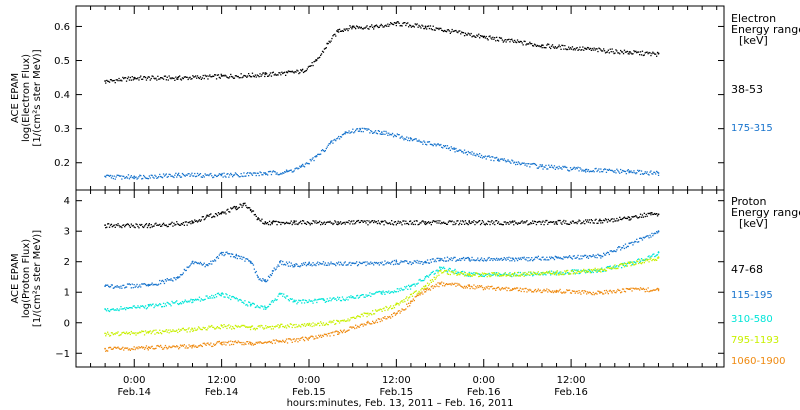 The width and height of the screenshot is (800, 410). I want to click on legend-item: 115-195, so click(752, 295).